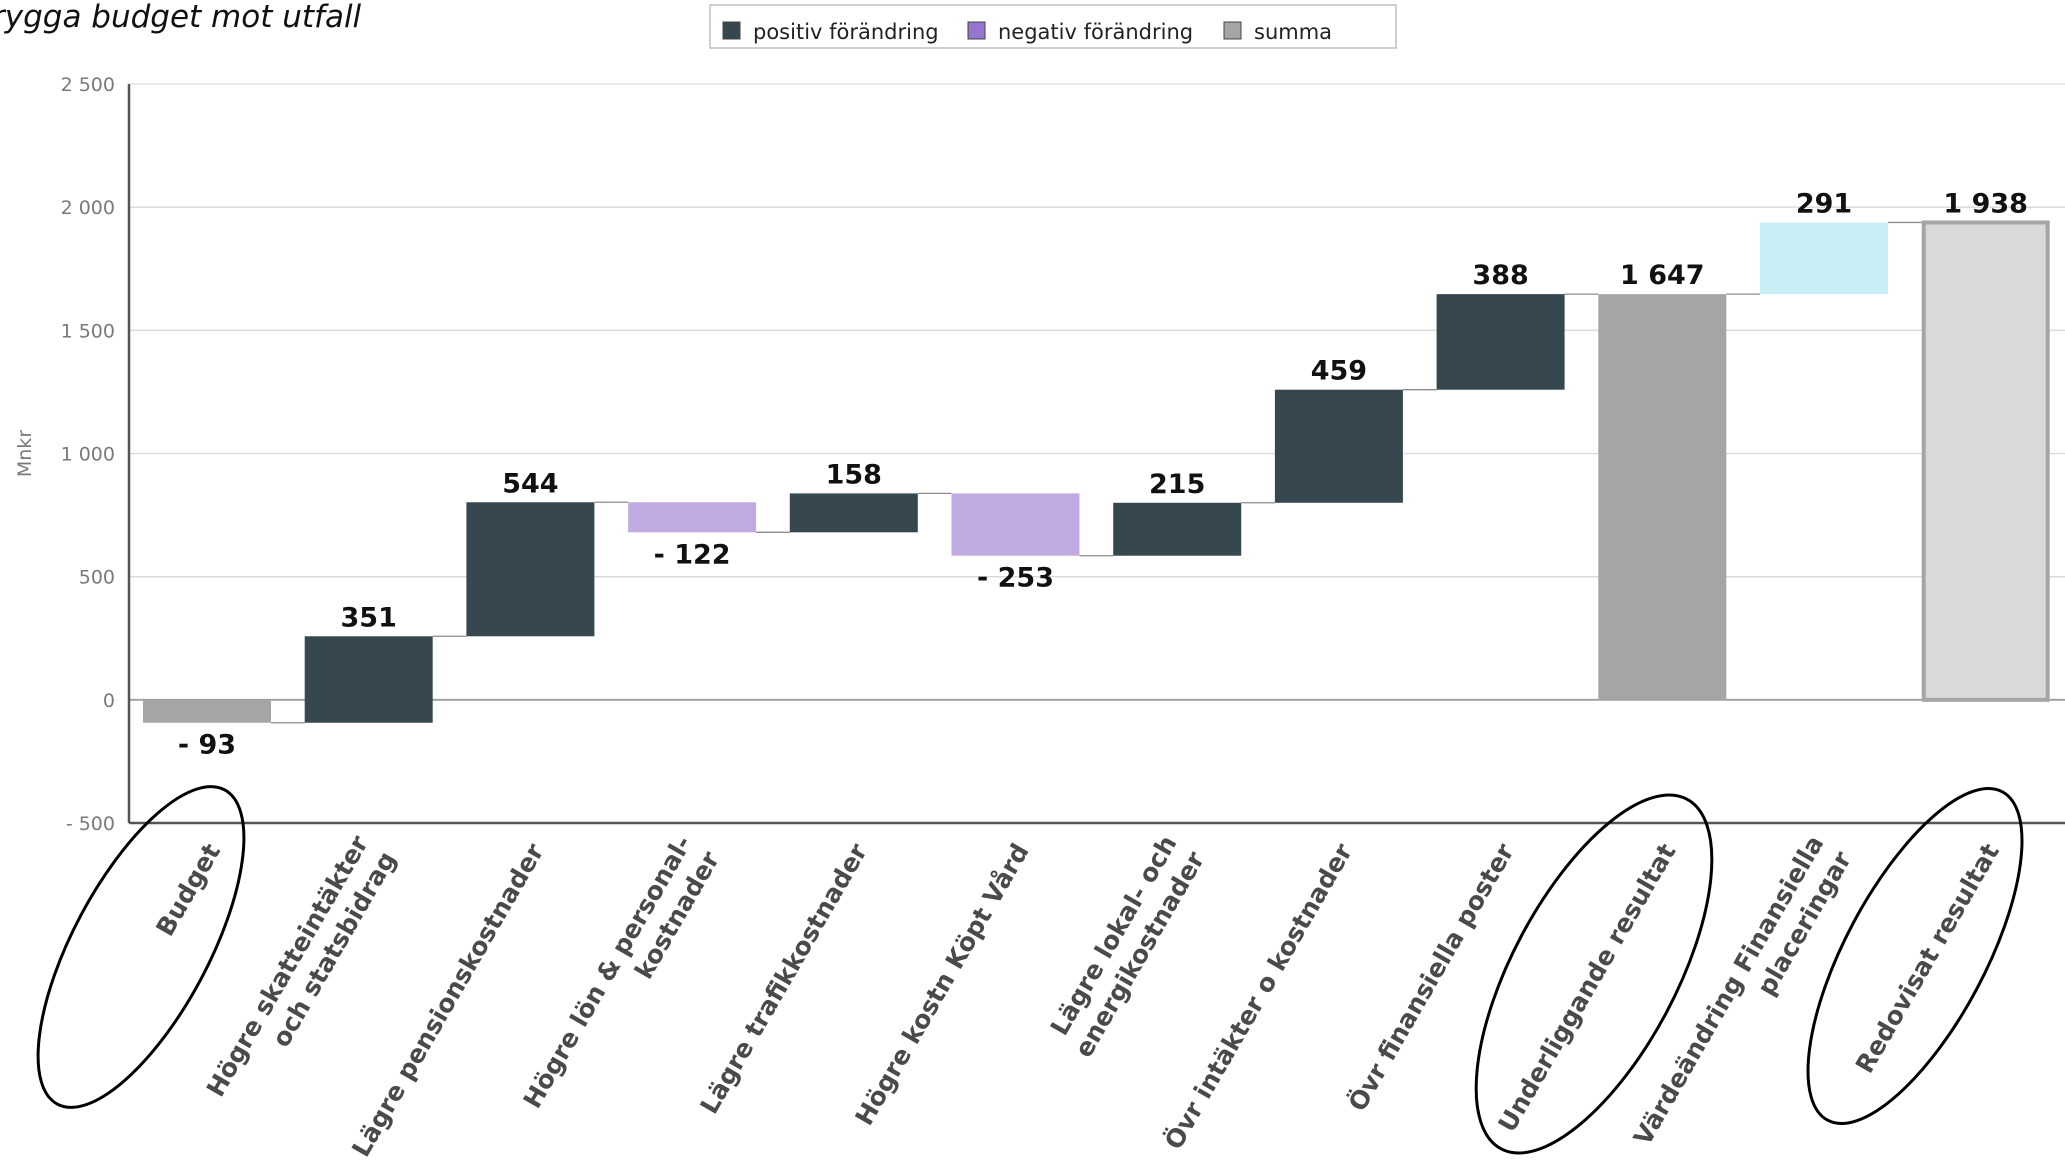  I want to click on category-label: Högre lön & personal-kostnader, so click(622, 979).